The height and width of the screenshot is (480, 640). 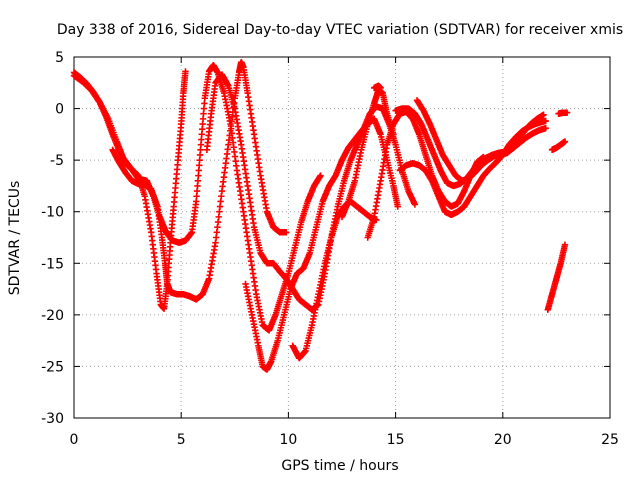 What do you see at coordinates (396, 440) in the screenshot?
I see `x-tick-label: 15` at bounding box center [396, 440].